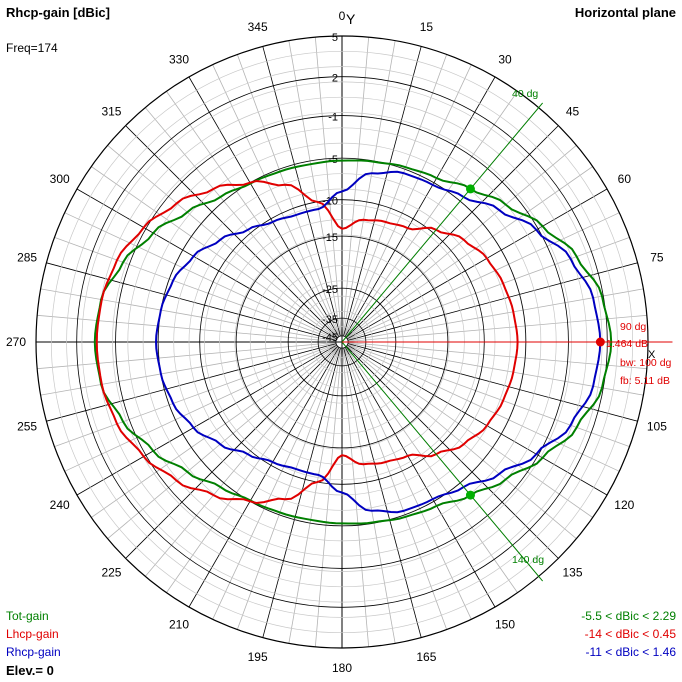 This screenshot has width=682, height=682. What do you see at coordinates (27, 426) in the screenshot?
I see `angle-tick-label: 255` at bounding box center [27, 426].